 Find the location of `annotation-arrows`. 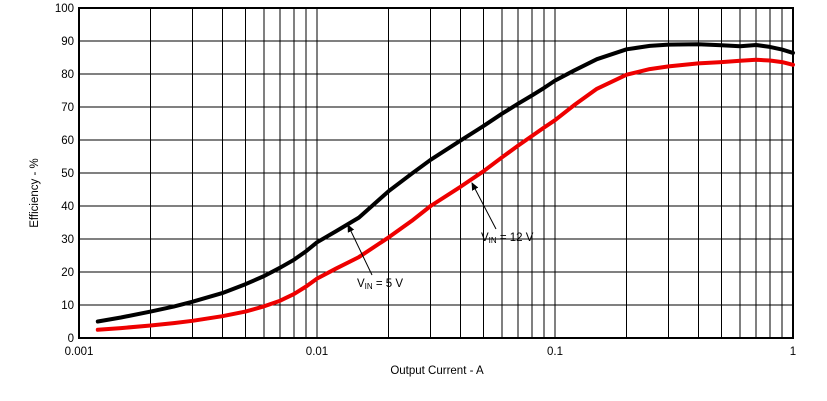

annotation-arrows is located at coordinates (422, 229).